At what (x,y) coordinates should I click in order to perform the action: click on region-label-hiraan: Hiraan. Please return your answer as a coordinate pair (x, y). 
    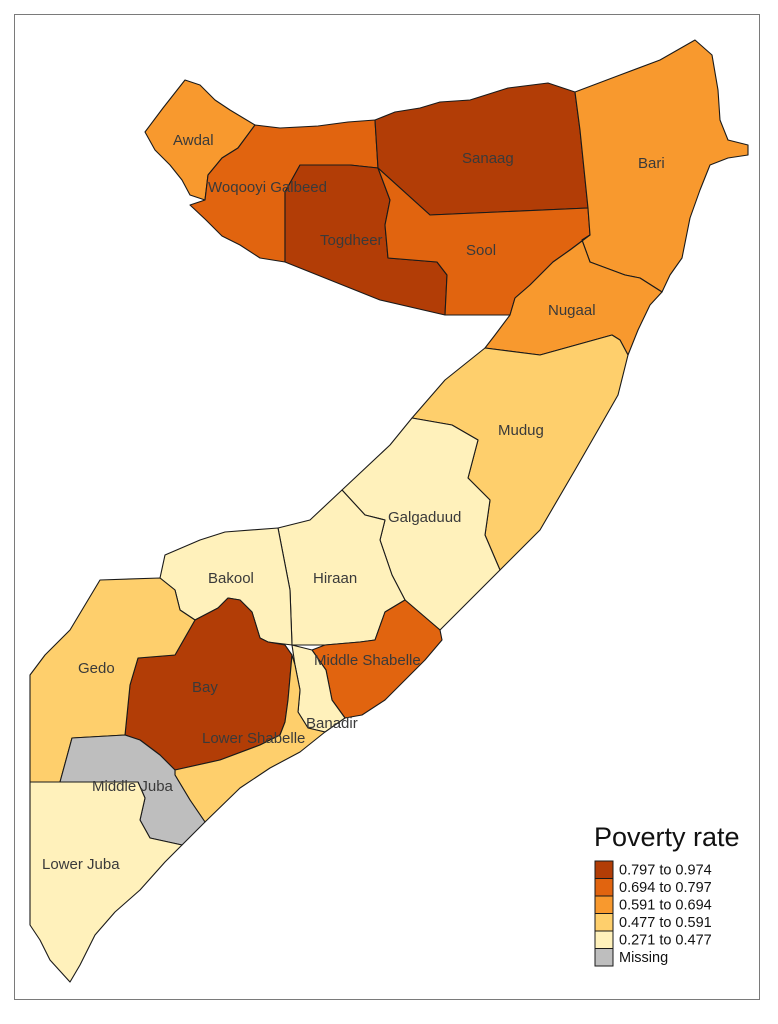
    Looking at the image, I should click on (335, 578).